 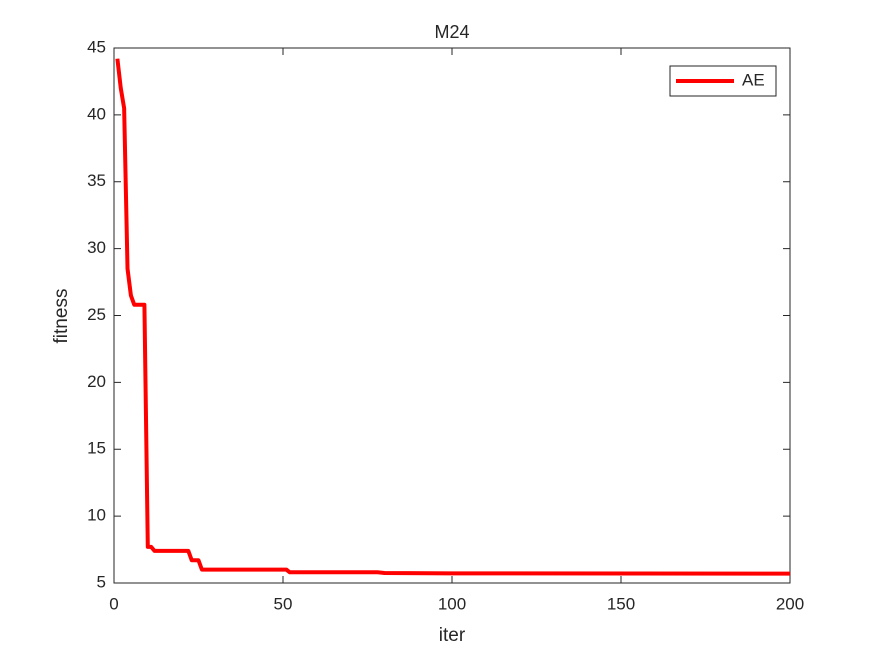 What do you see at coordinates (96, 515) in the screenshot?
I see `y-tick-label: 10` at bounding box center [96, 515].